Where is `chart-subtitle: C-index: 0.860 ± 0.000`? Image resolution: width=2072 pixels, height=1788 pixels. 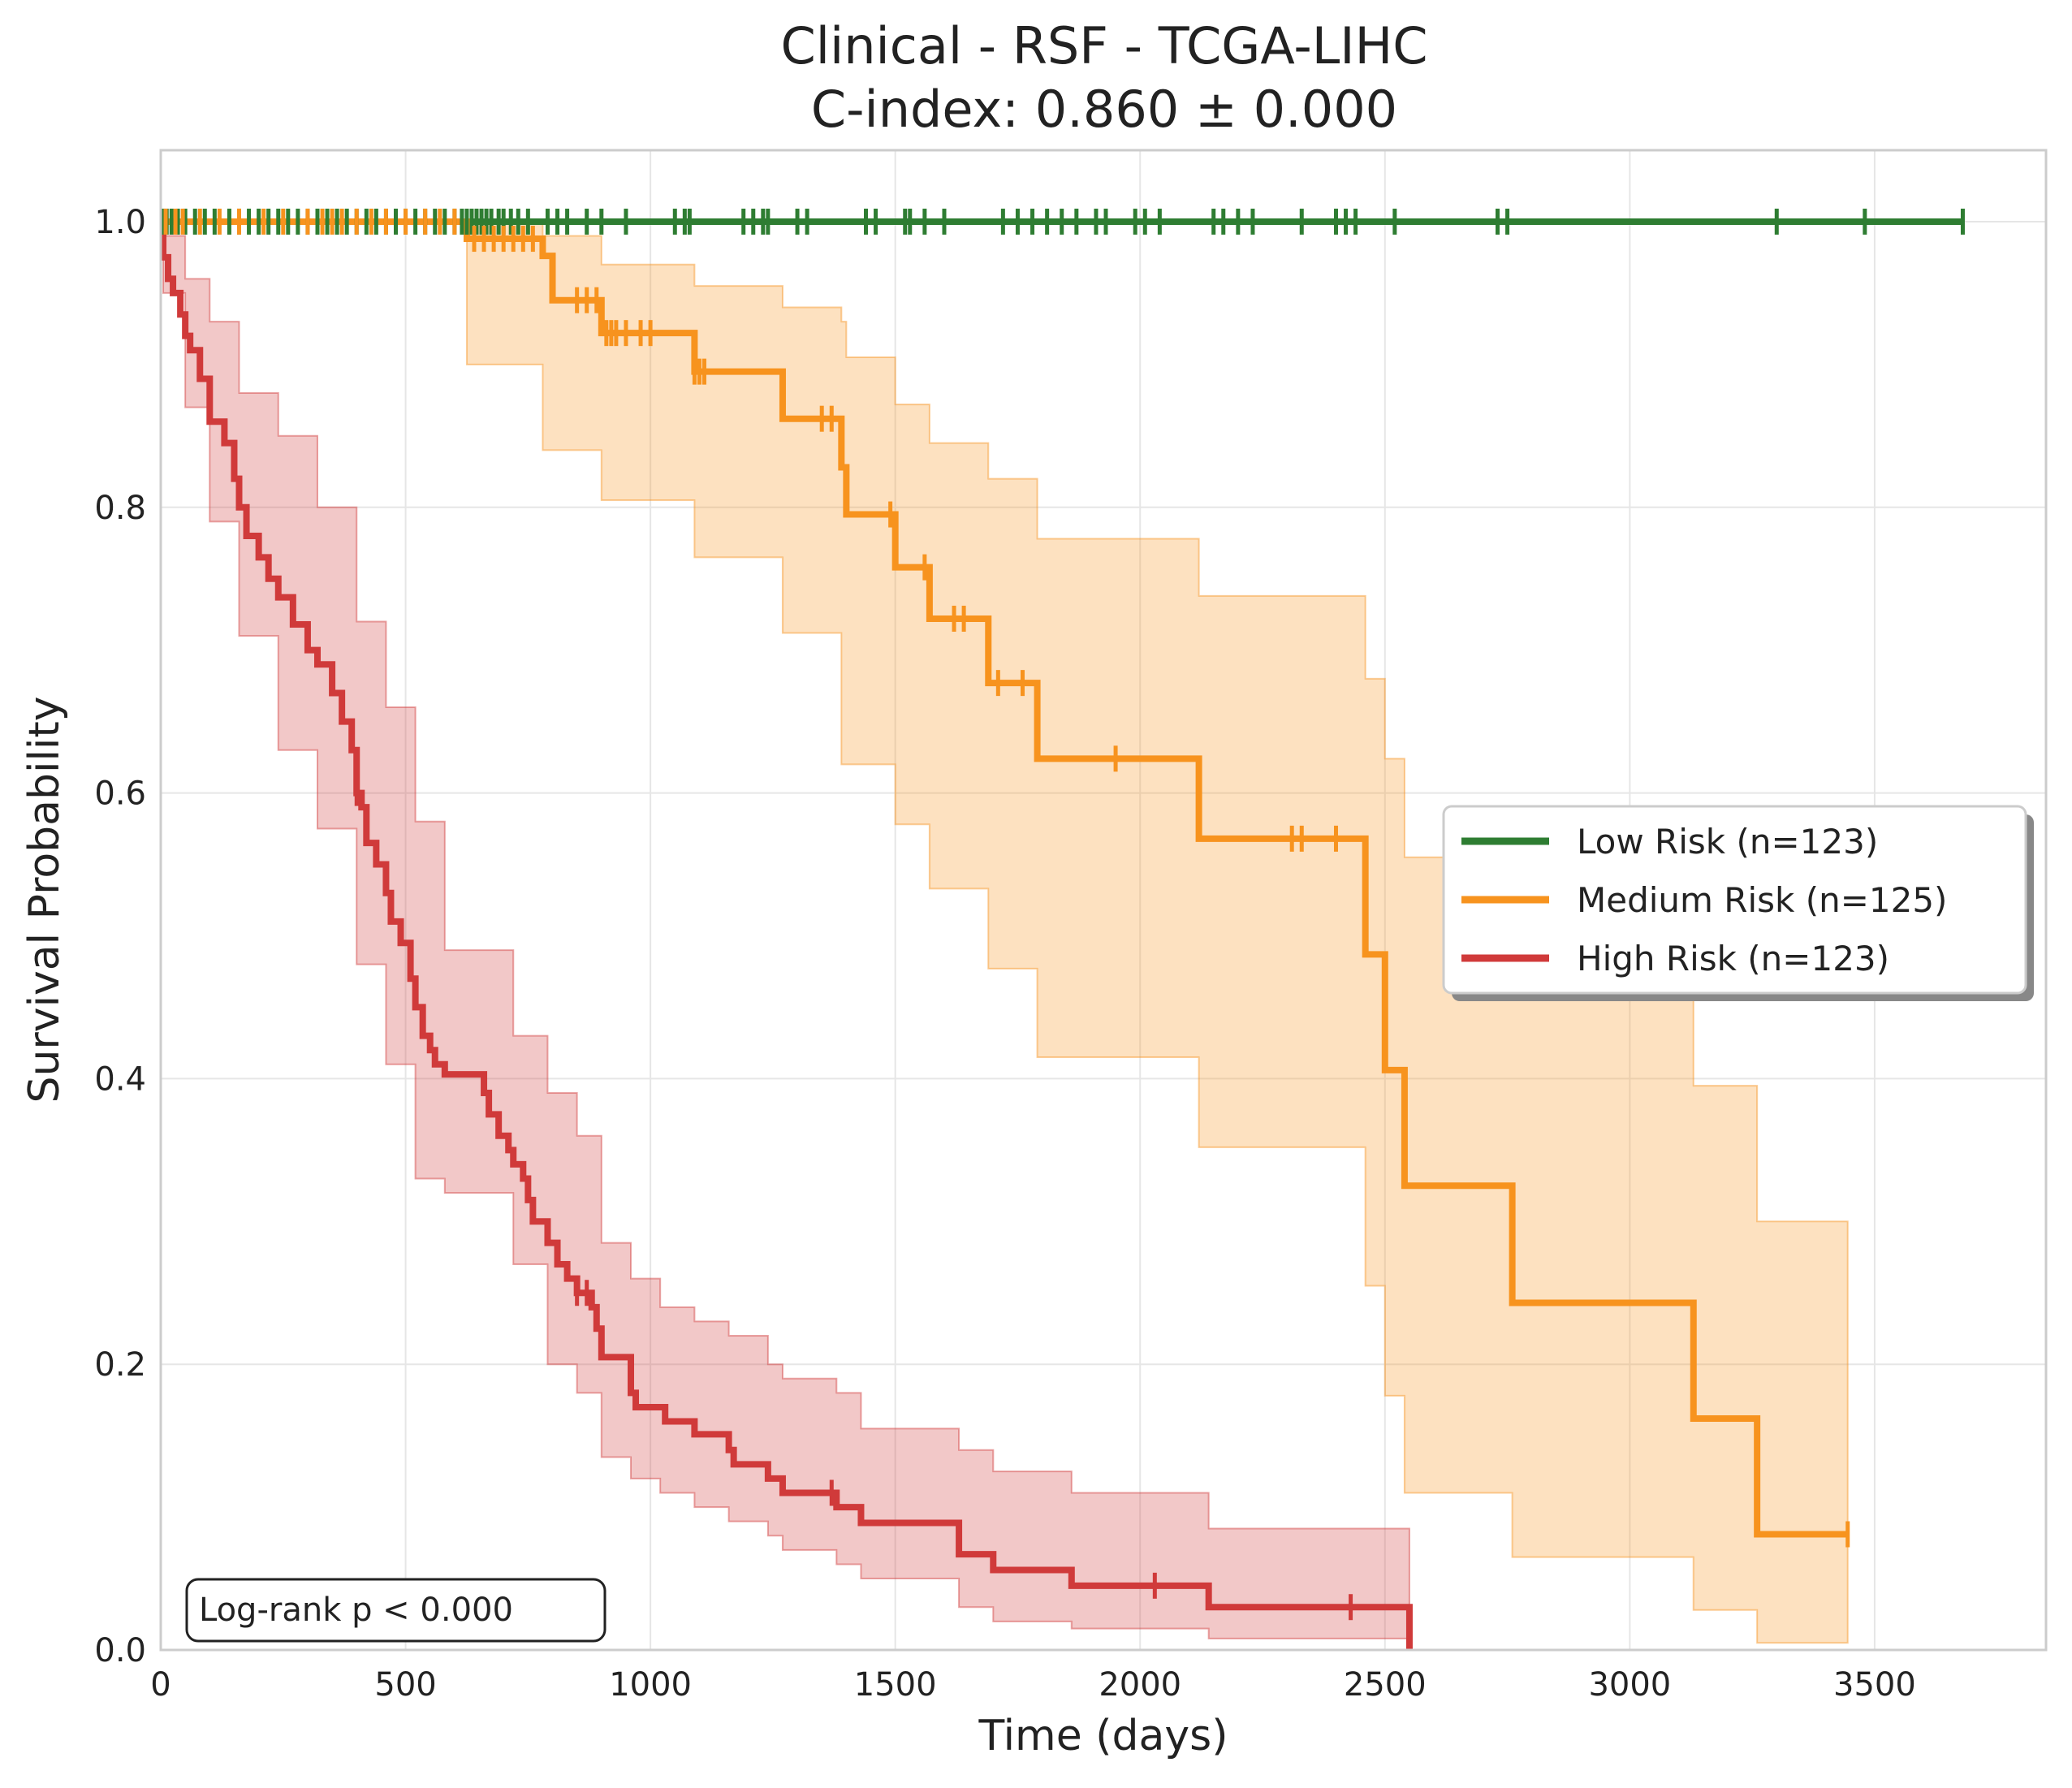 chart-subtitle: C-index: 0.860 ± 0.000 is located at coordinates (1104, 109).